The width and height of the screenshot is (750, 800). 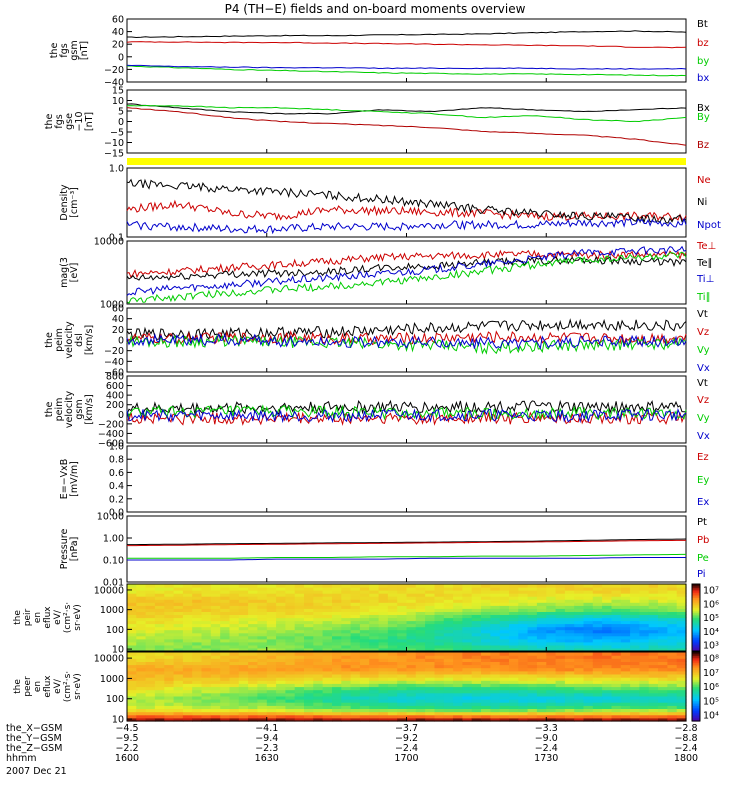 What do you see at coordinates (406, 479) in the screenshot?
I see `panel-frame` at bounding box center [406, 479].